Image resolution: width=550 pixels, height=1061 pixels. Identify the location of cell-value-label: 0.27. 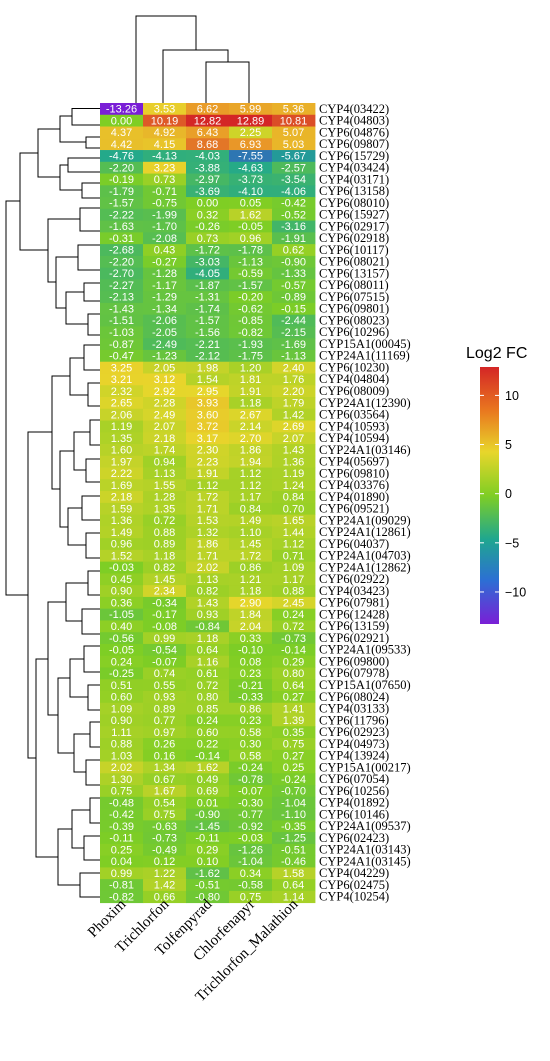
(293, 756).